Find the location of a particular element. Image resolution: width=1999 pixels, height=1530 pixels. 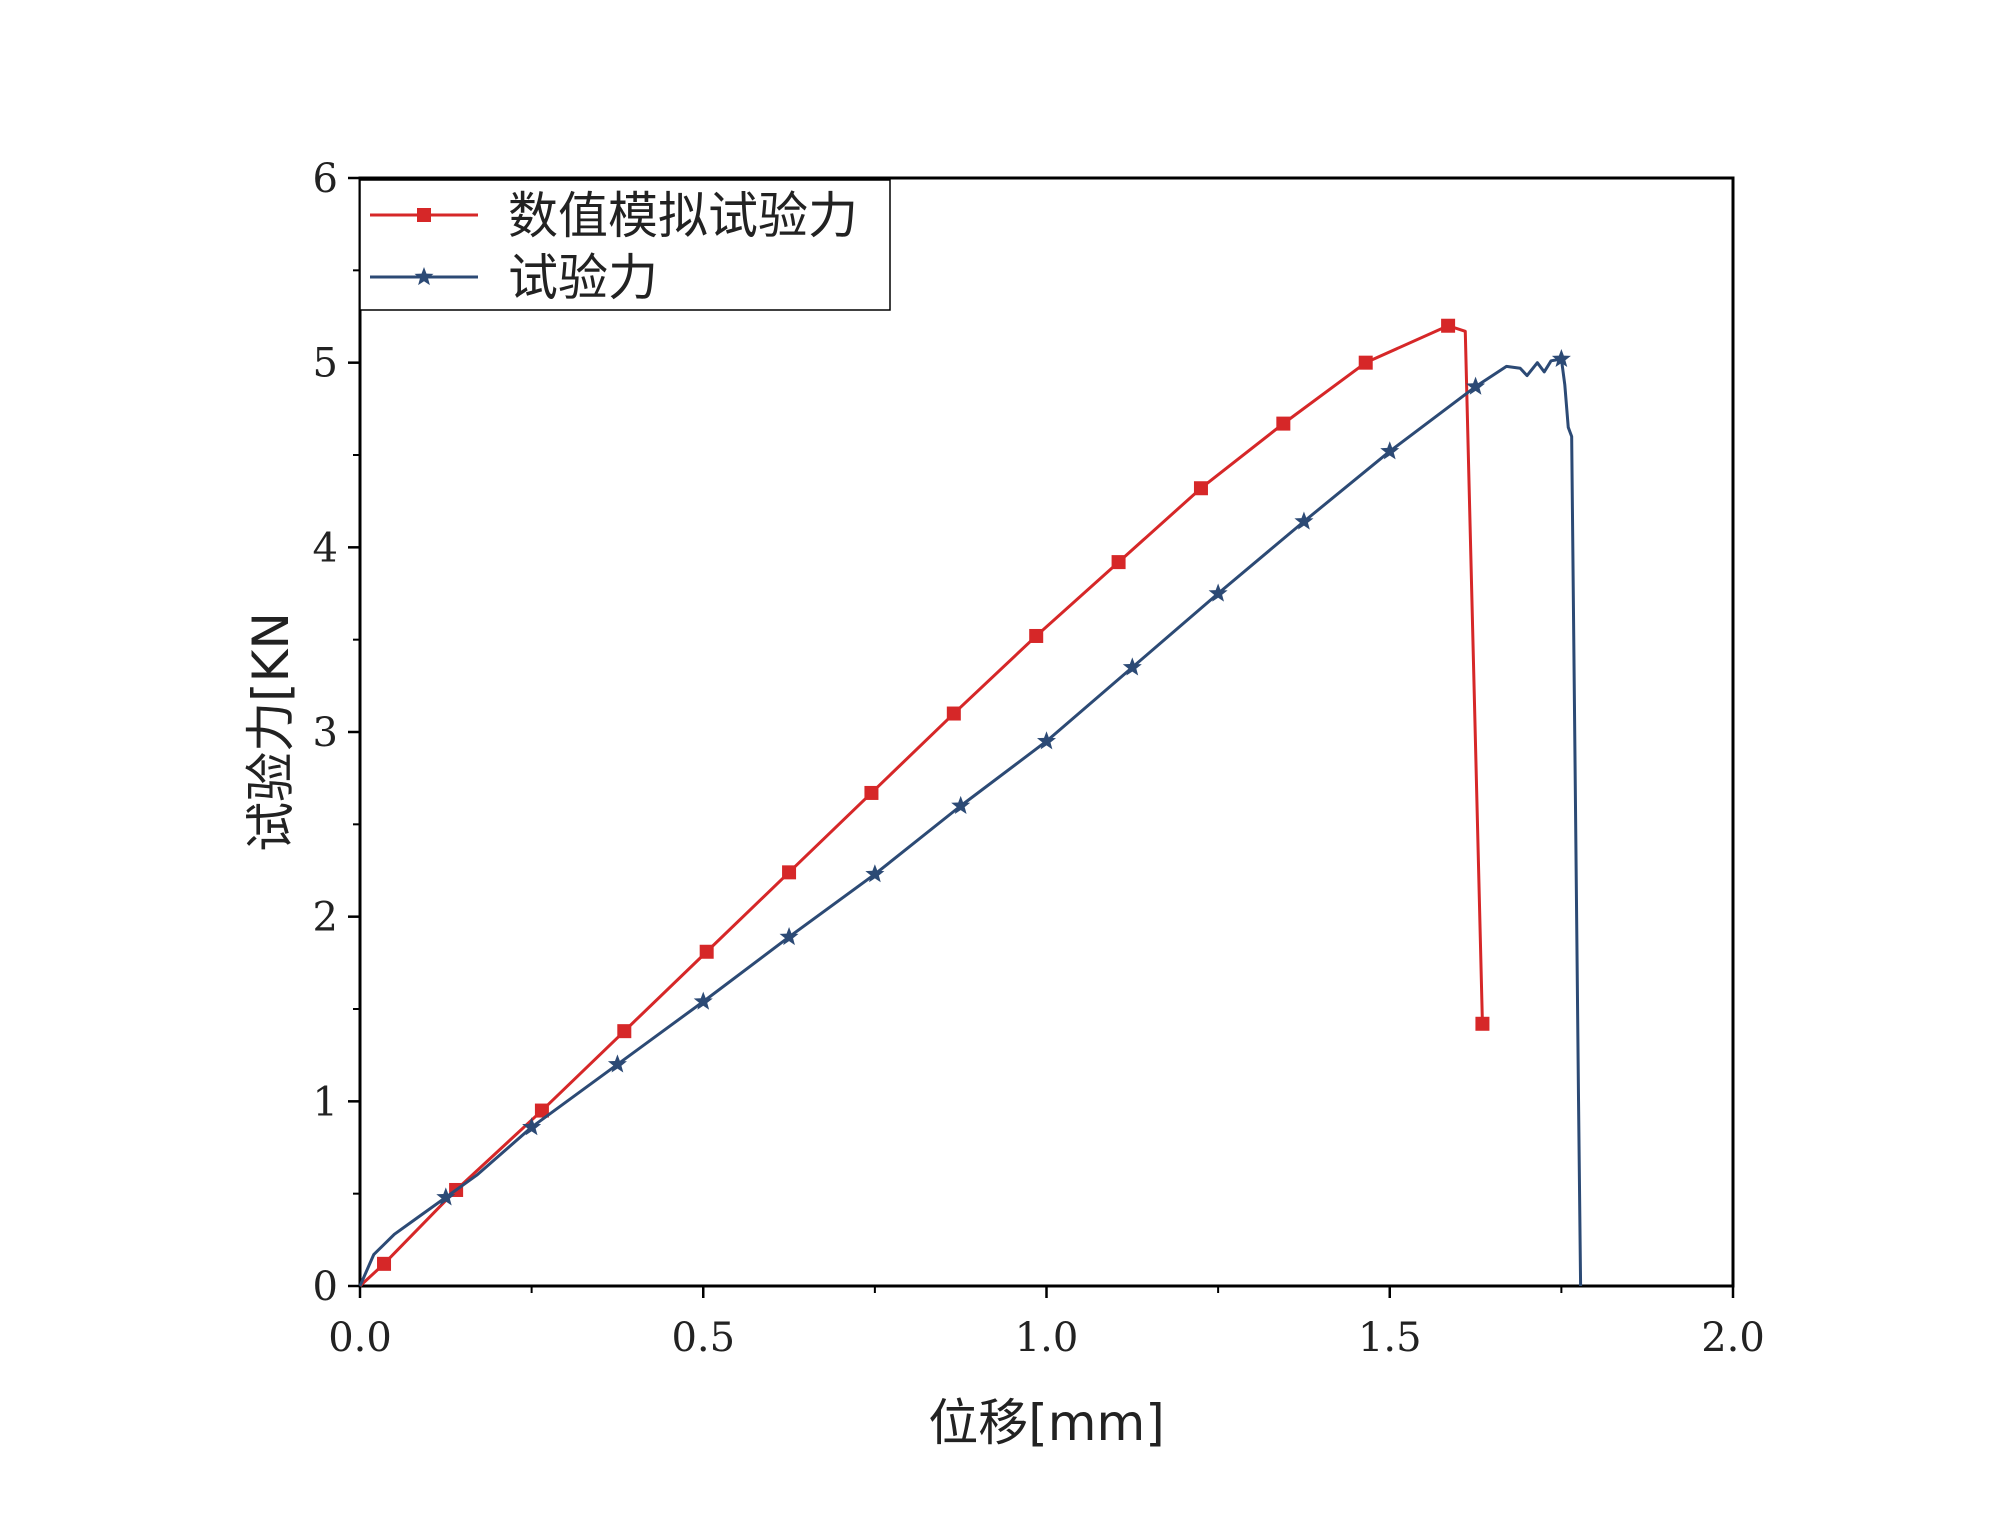

x-tick-label: 2.0 is located at coordinates (1733, 1338).